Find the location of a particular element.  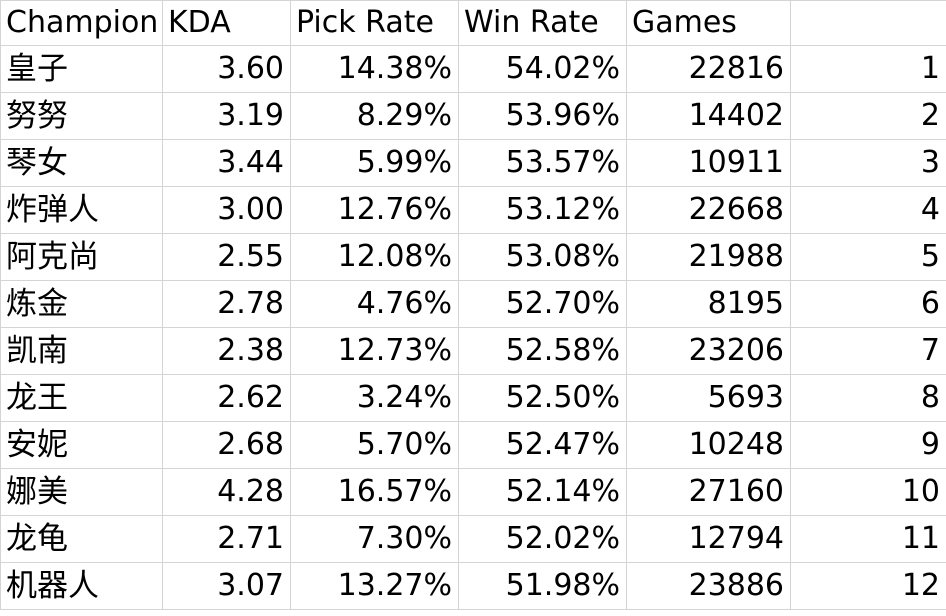

cell-rank: 8 is located at coordinates (868, 398).